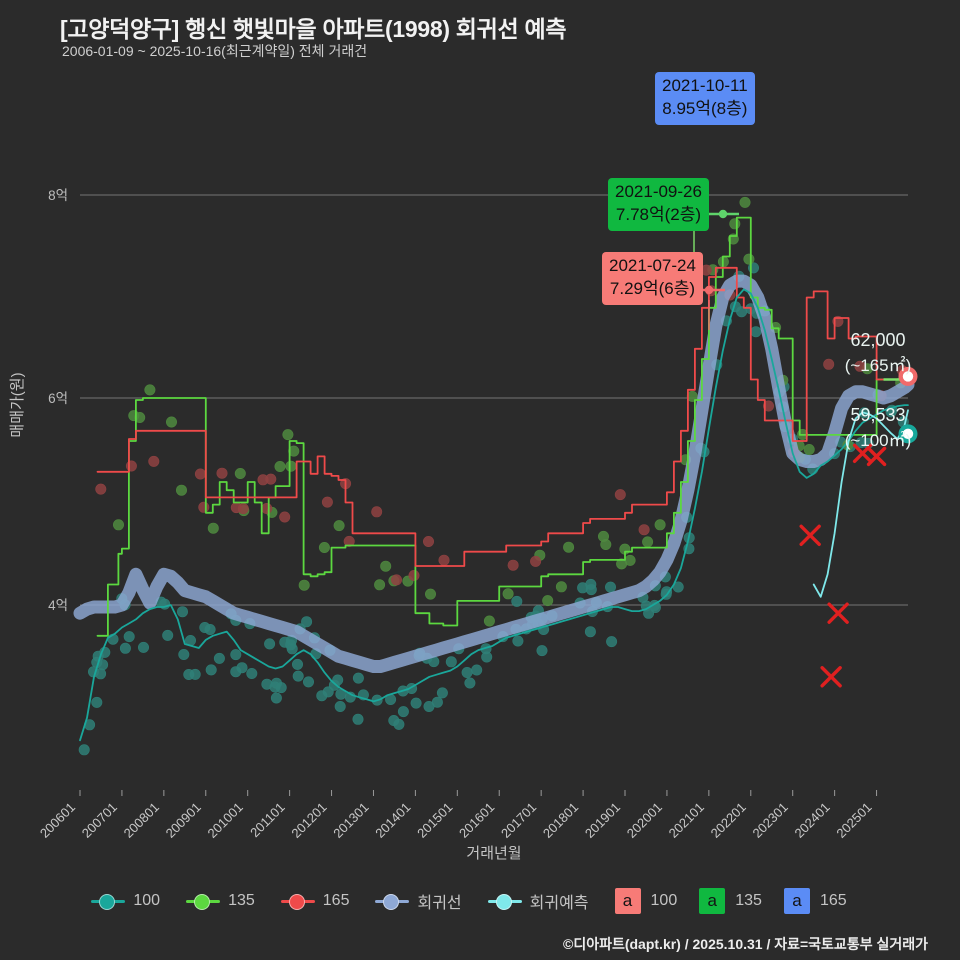  I want to click on legend-swatch-165: a 165, so click(815, 901).